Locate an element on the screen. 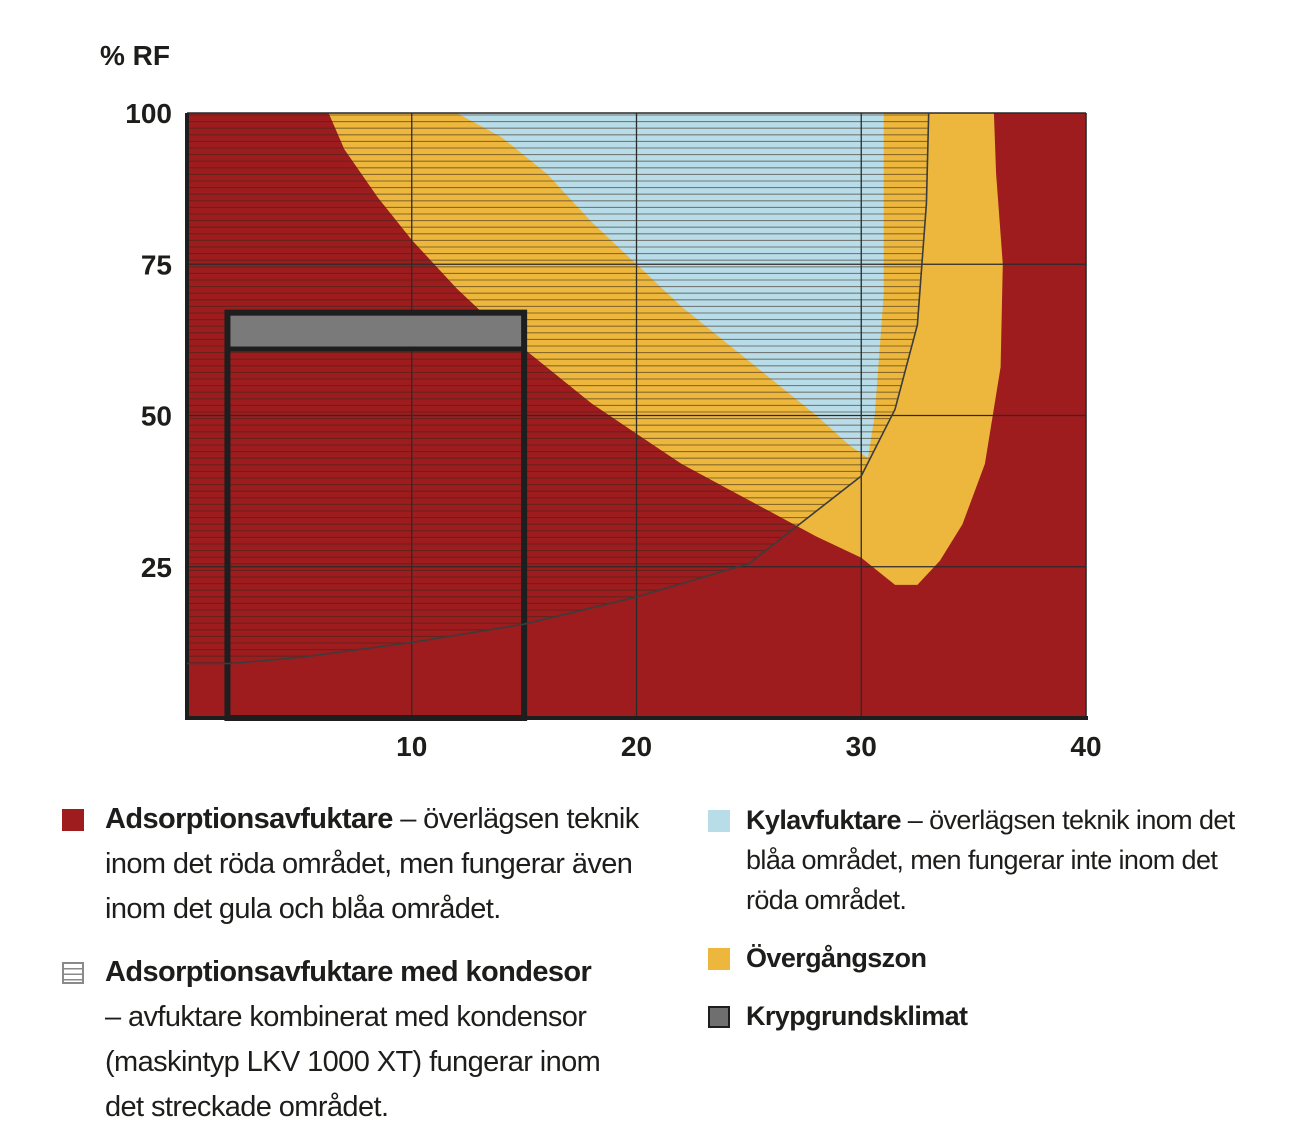 This screenshot has width=1296, height=1134. legend-text: Övergångszon is located at coordinates (836, 958).